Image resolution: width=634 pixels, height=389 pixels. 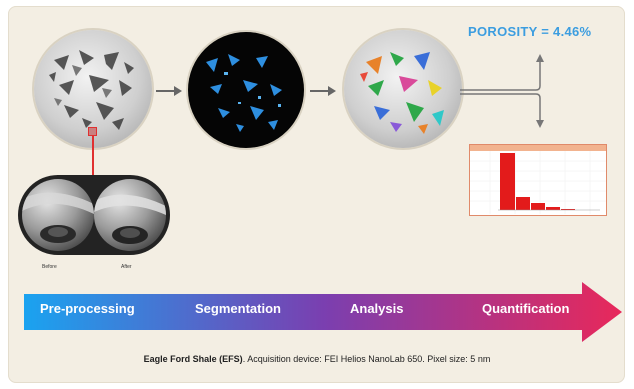 I want to click on zoom-comparison, so click(x=94, y=215).